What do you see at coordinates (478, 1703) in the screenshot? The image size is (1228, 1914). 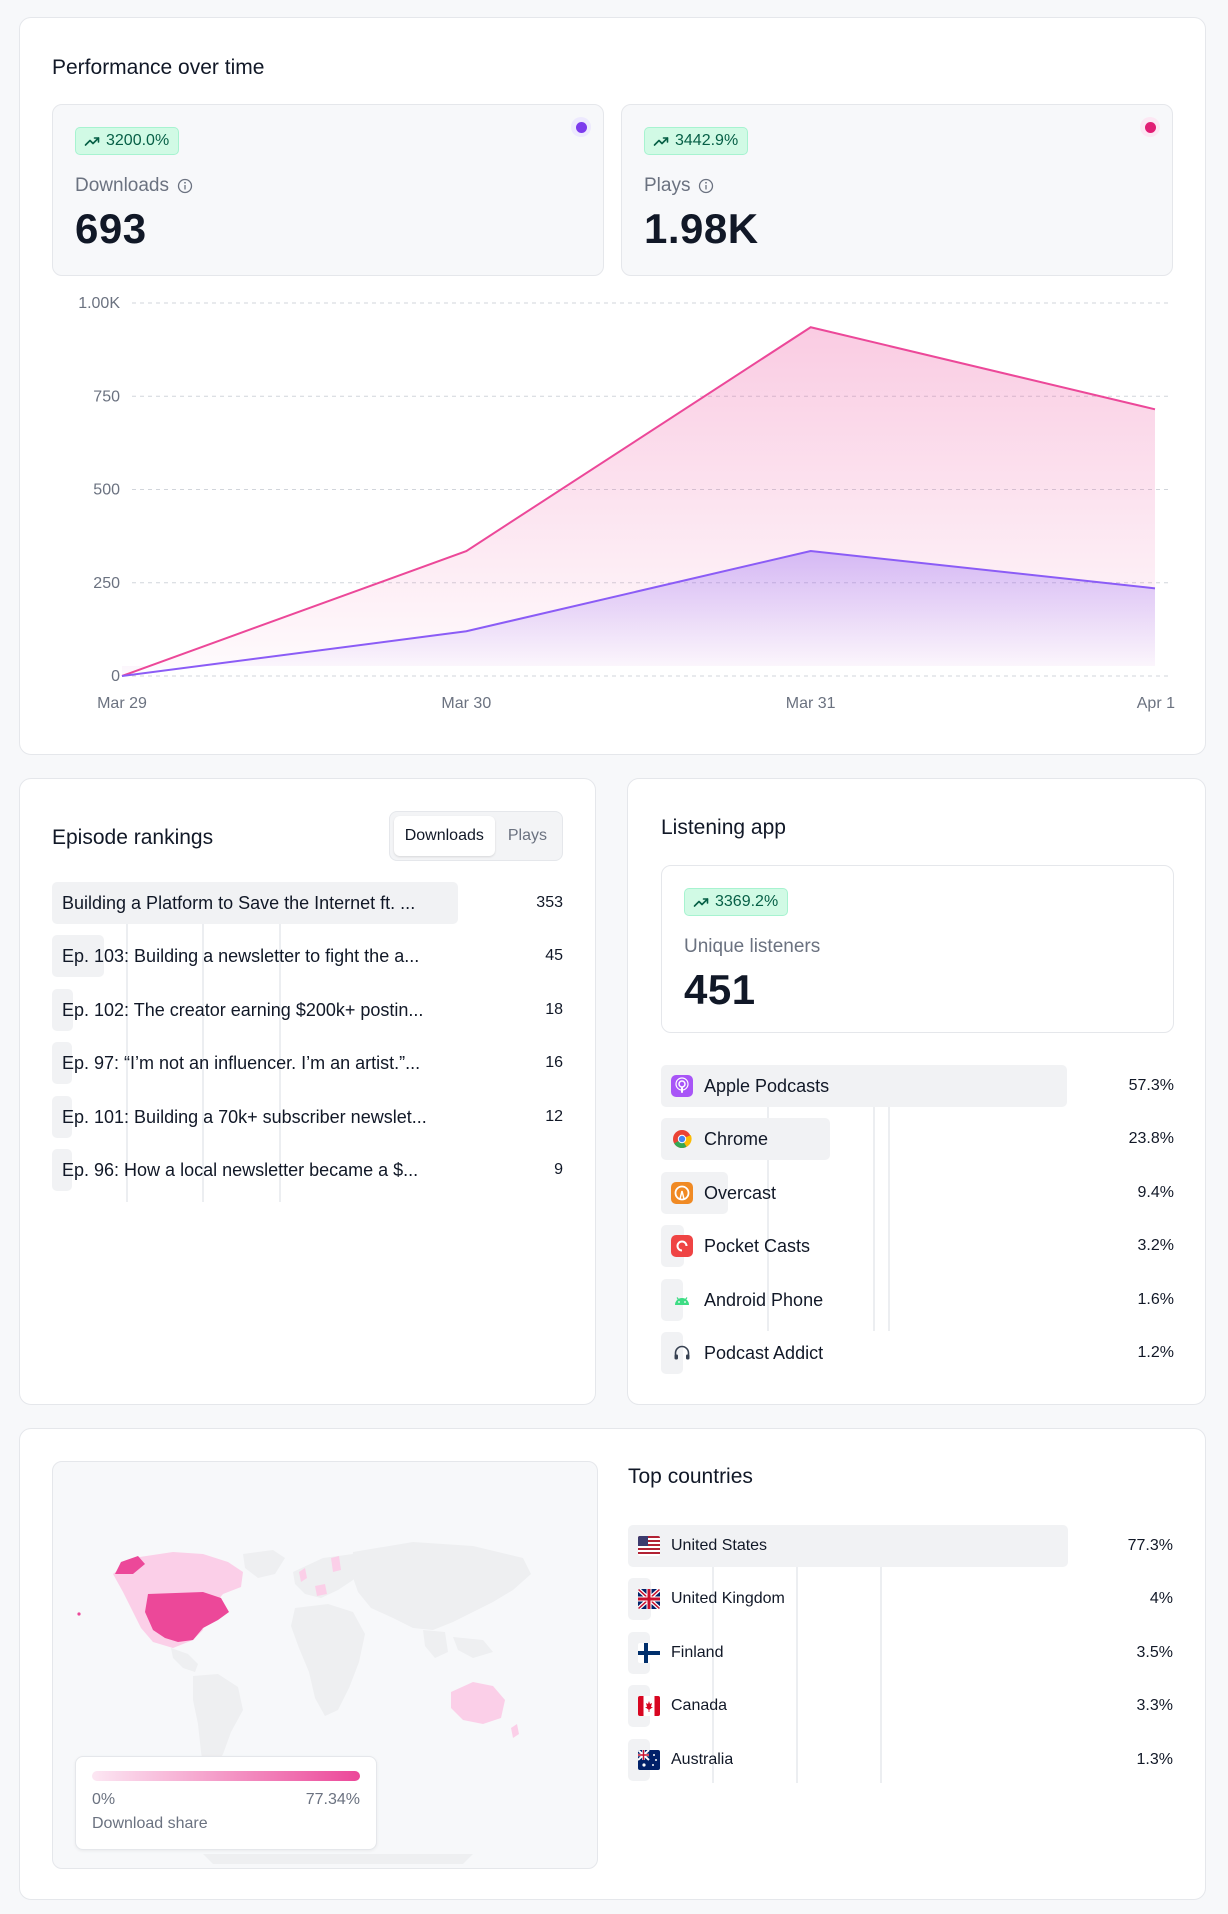 I see `map-region-australia` at bounding box center [478, 1703].